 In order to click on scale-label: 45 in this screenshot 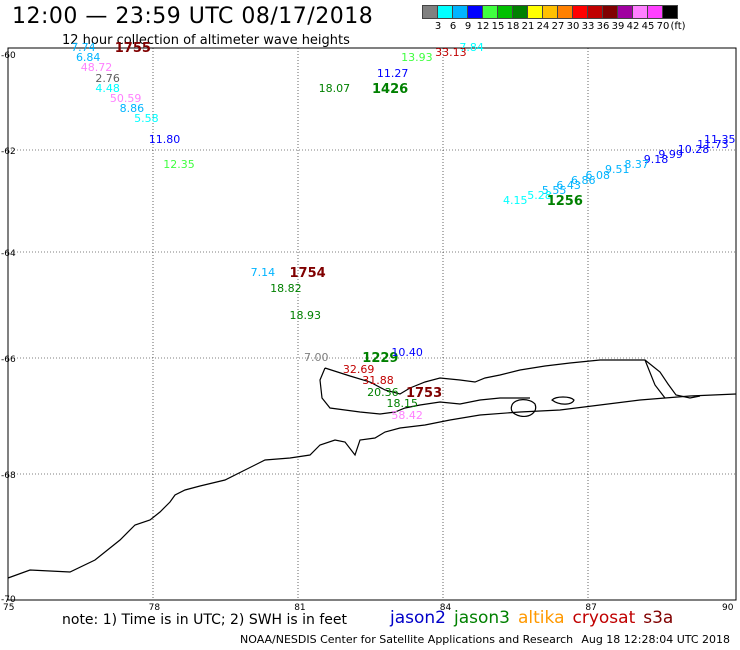, I will do `click(648, 26)`.